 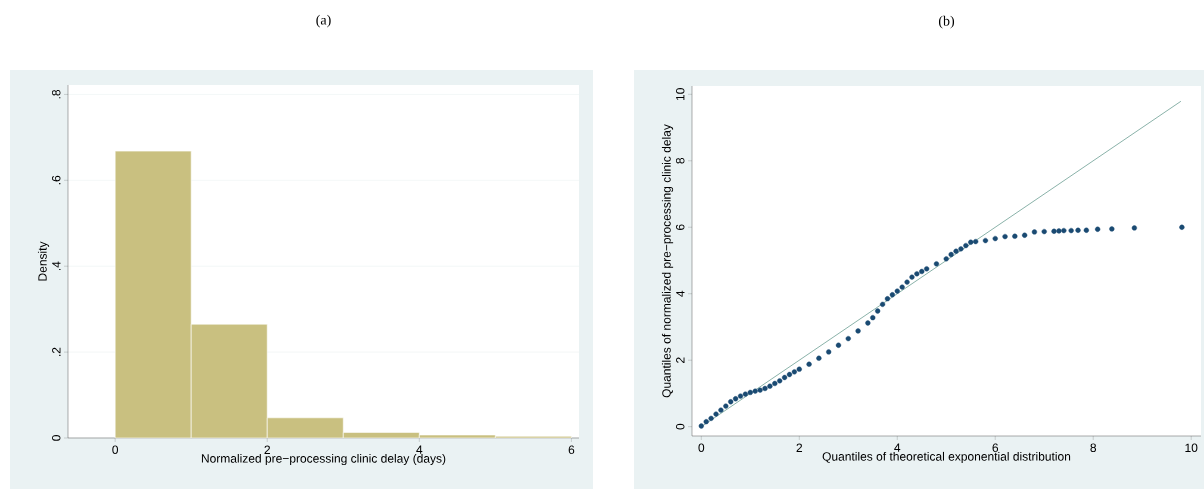 What do you see at coordinates (680, 360) in the screenshot?
I see `y-tick-label: 2` at bounding box center [680, 360].